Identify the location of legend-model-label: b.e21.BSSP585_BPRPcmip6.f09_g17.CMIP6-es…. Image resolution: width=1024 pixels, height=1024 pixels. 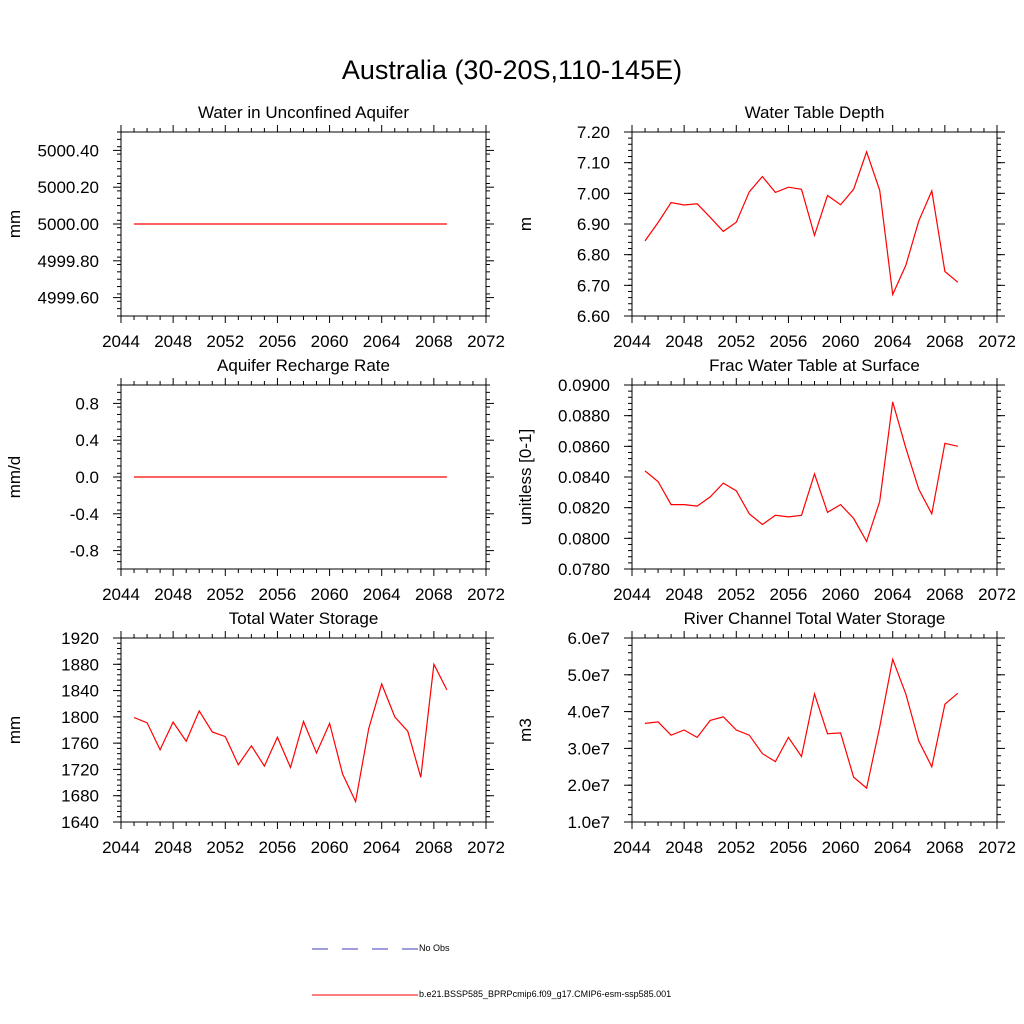
(545, 994).